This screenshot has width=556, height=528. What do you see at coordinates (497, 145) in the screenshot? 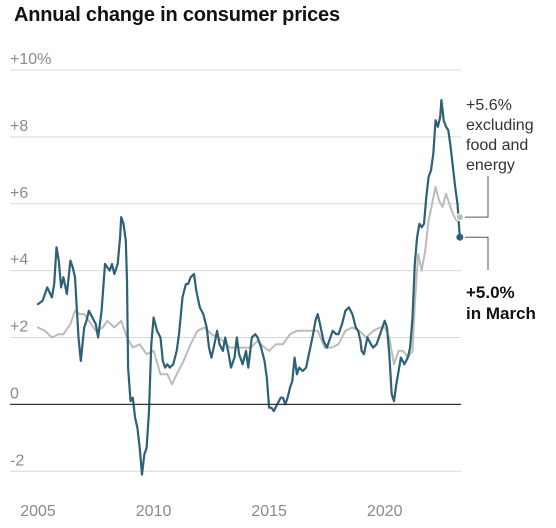
I see `core-annotation-line: food and` at bounding box center [497, 145].